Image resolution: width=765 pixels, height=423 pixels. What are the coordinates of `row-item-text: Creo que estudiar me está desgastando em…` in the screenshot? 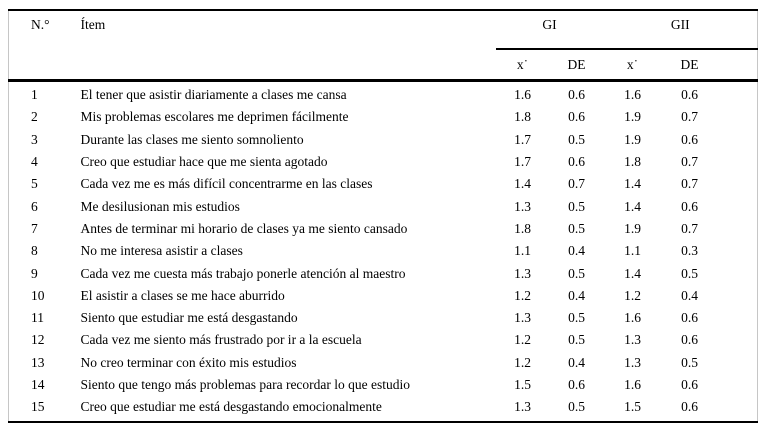 It's located at (231, 407).